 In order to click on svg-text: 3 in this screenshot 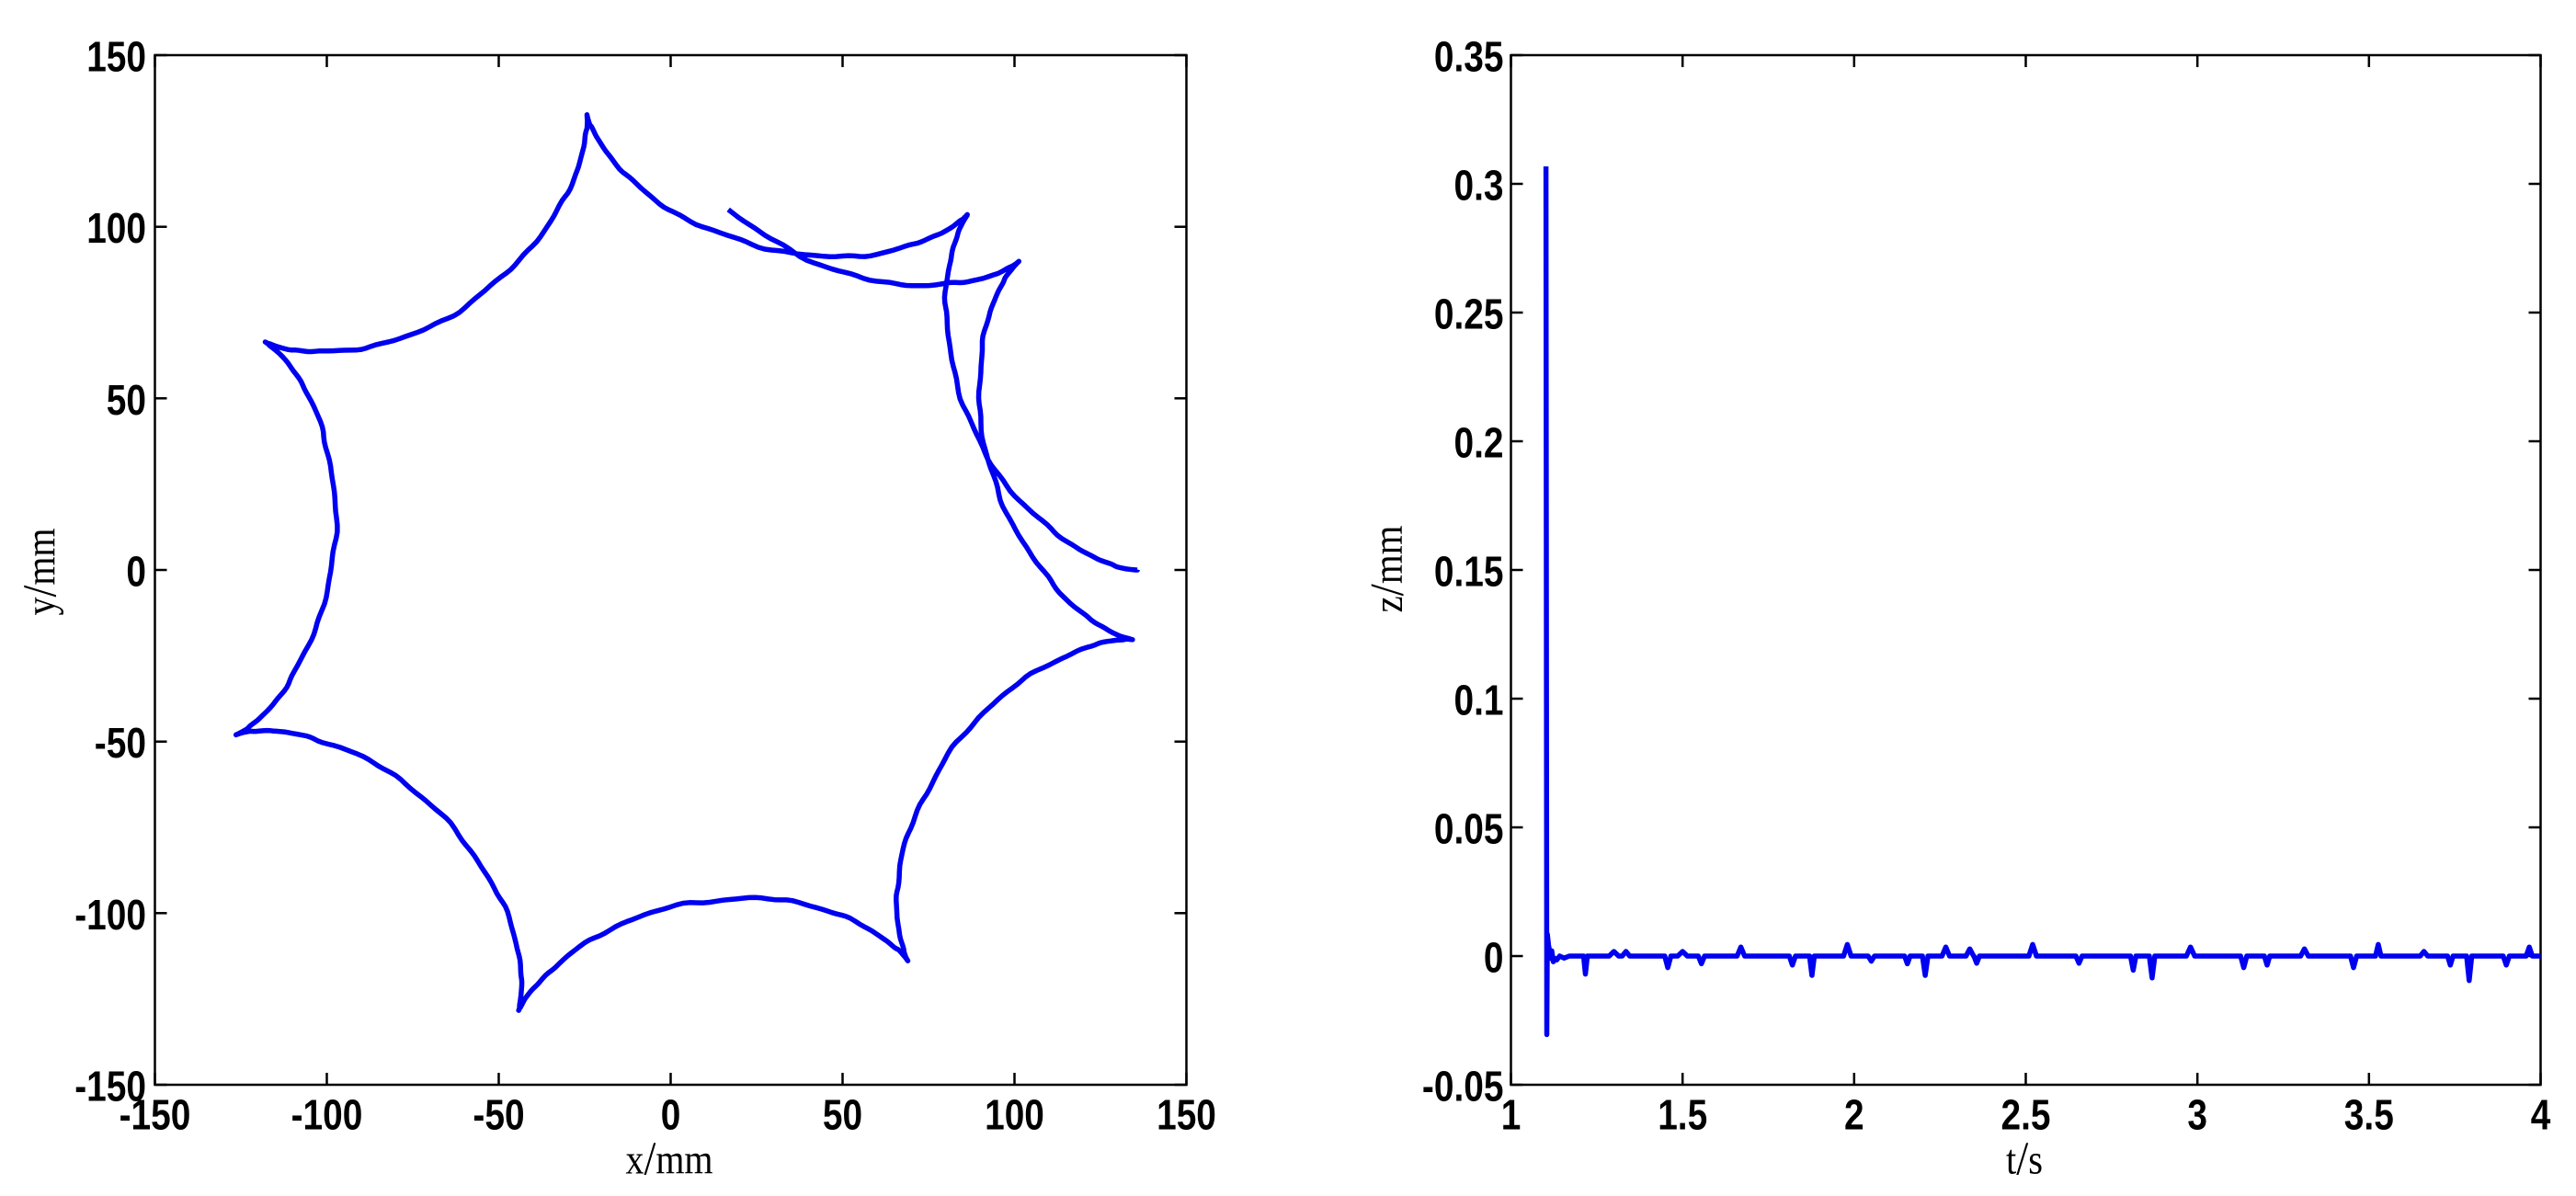, I will do `click(2197, 1115)`.